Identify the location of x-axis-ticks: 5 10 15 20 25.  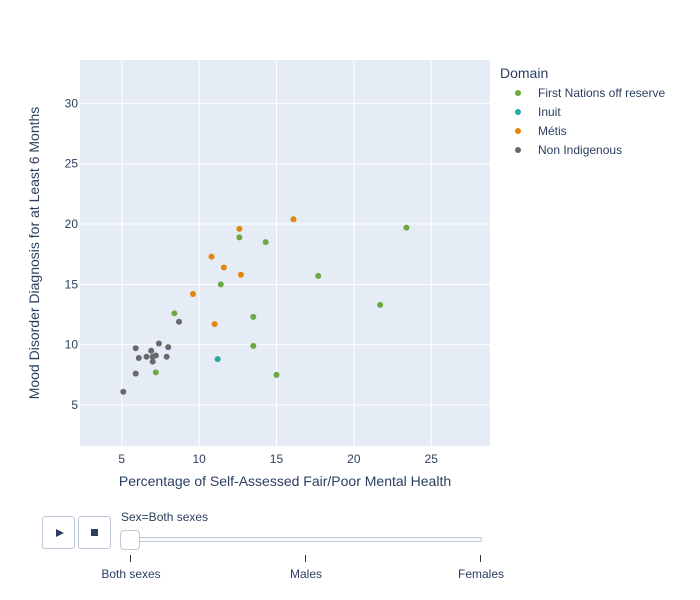
(278, 459).